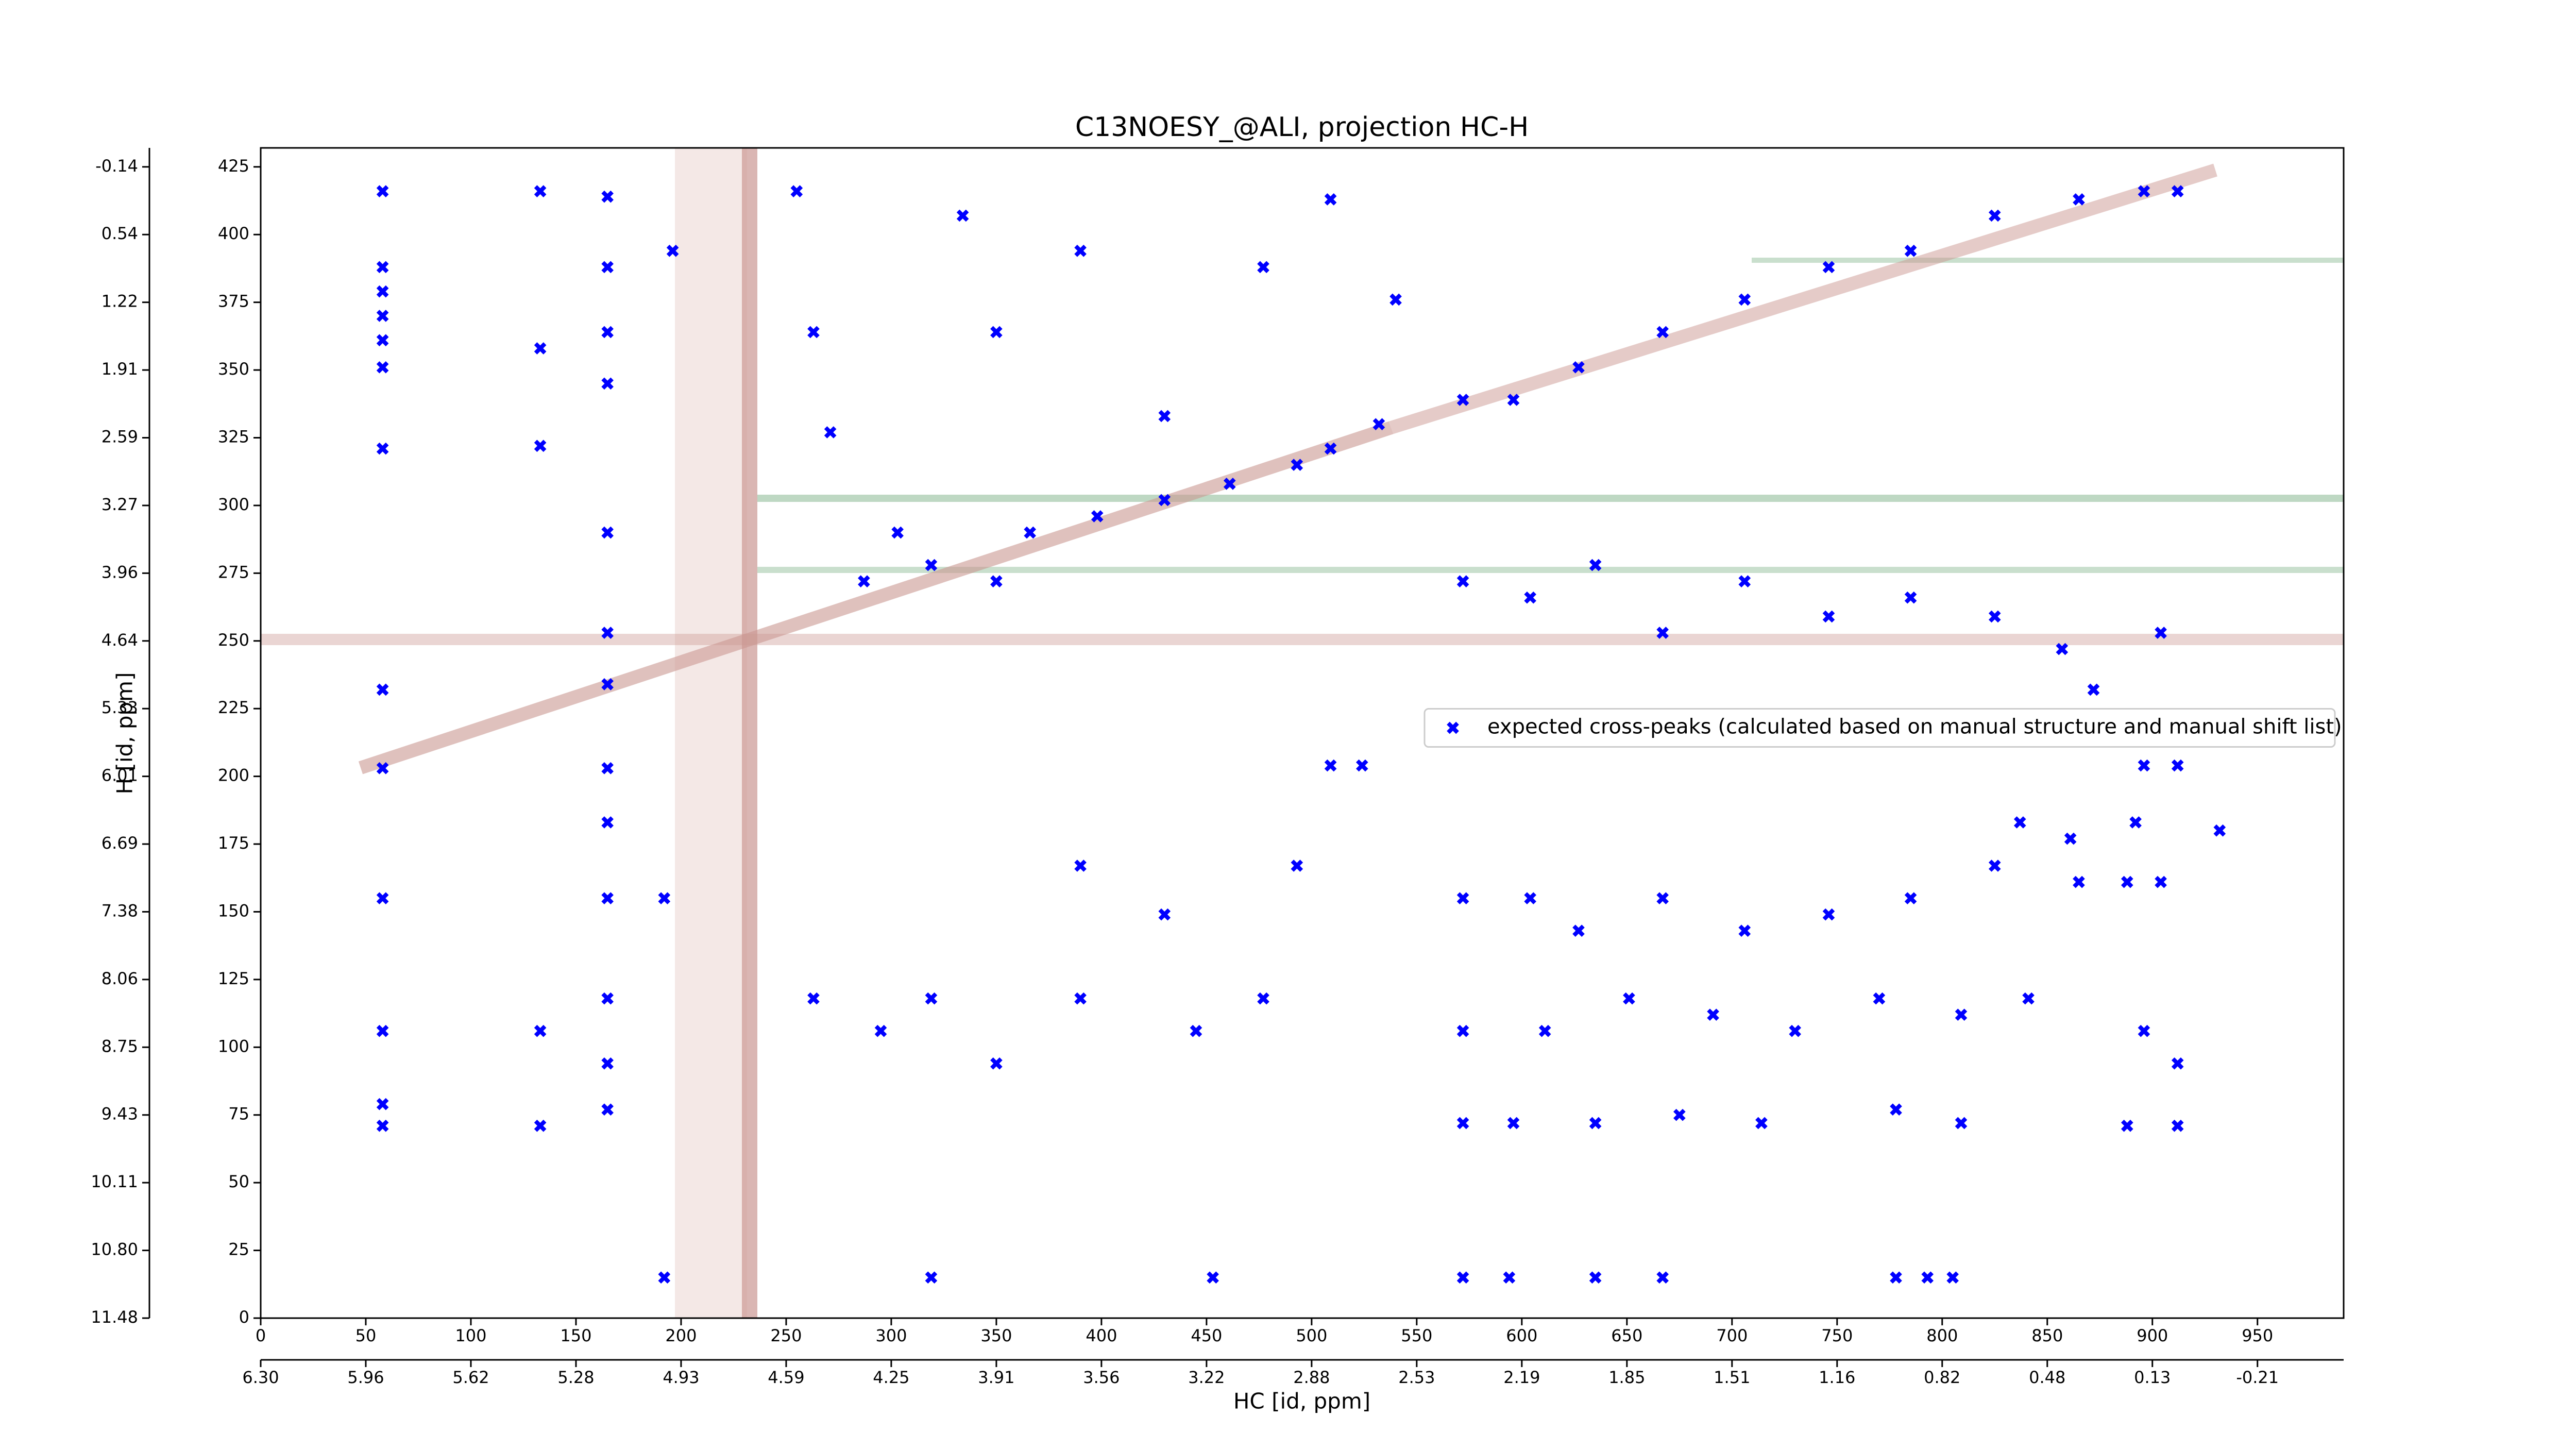 The image size is (2576, 1449). Describe the element at coordinates (233, 369) in the screenshot. I see `y-tick-label: 350` at that location.